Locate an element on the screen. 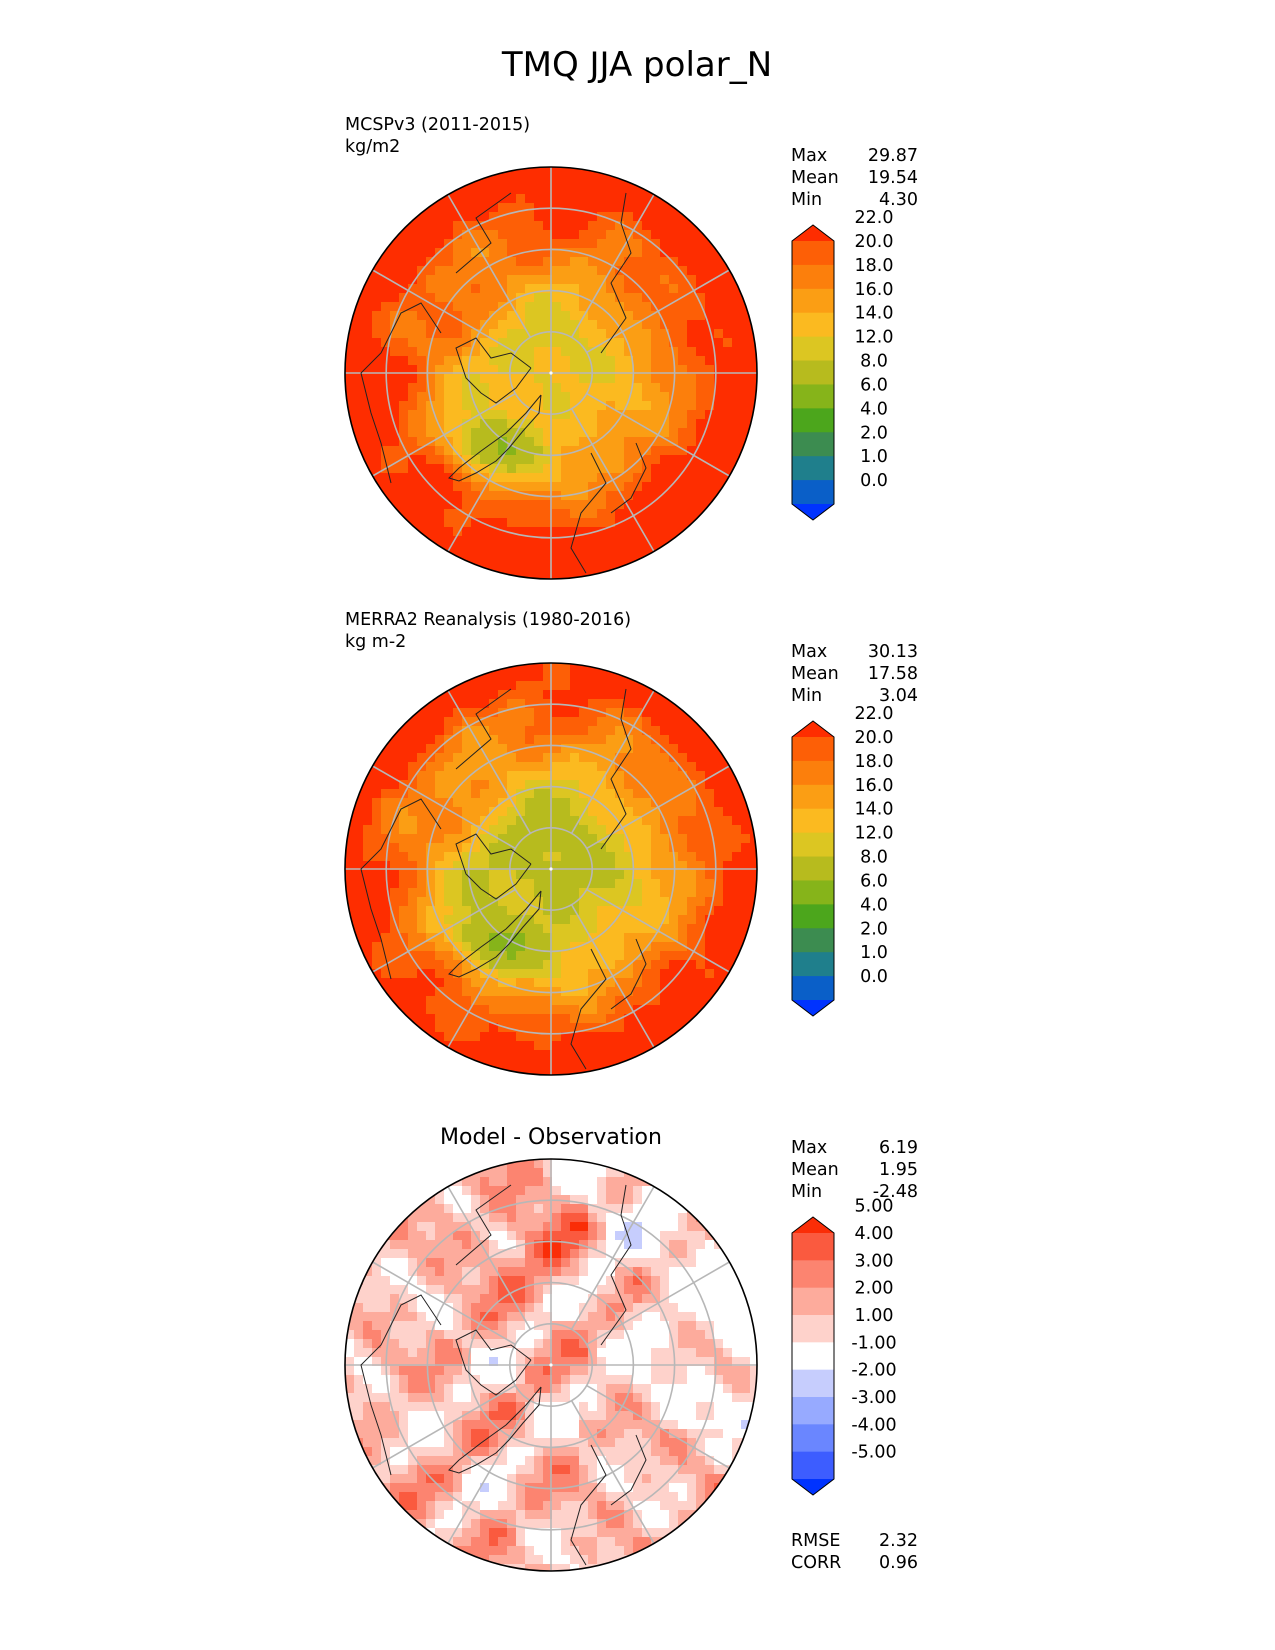  pole-marker is located at coordinates (551, 373).